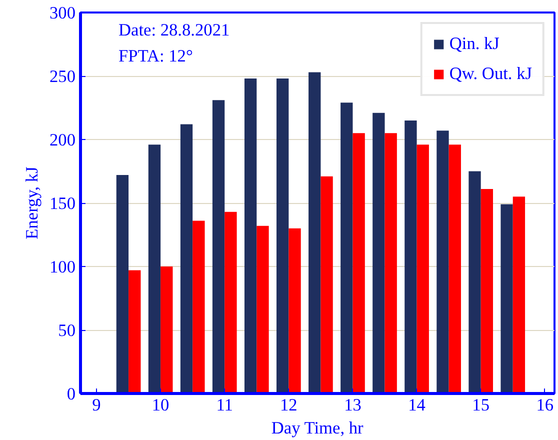 The image size is (558, 440). Describe the element at coordinates (174, 30) in the screenshot. I see `annotation: Date: 28.8.2021` at that location.